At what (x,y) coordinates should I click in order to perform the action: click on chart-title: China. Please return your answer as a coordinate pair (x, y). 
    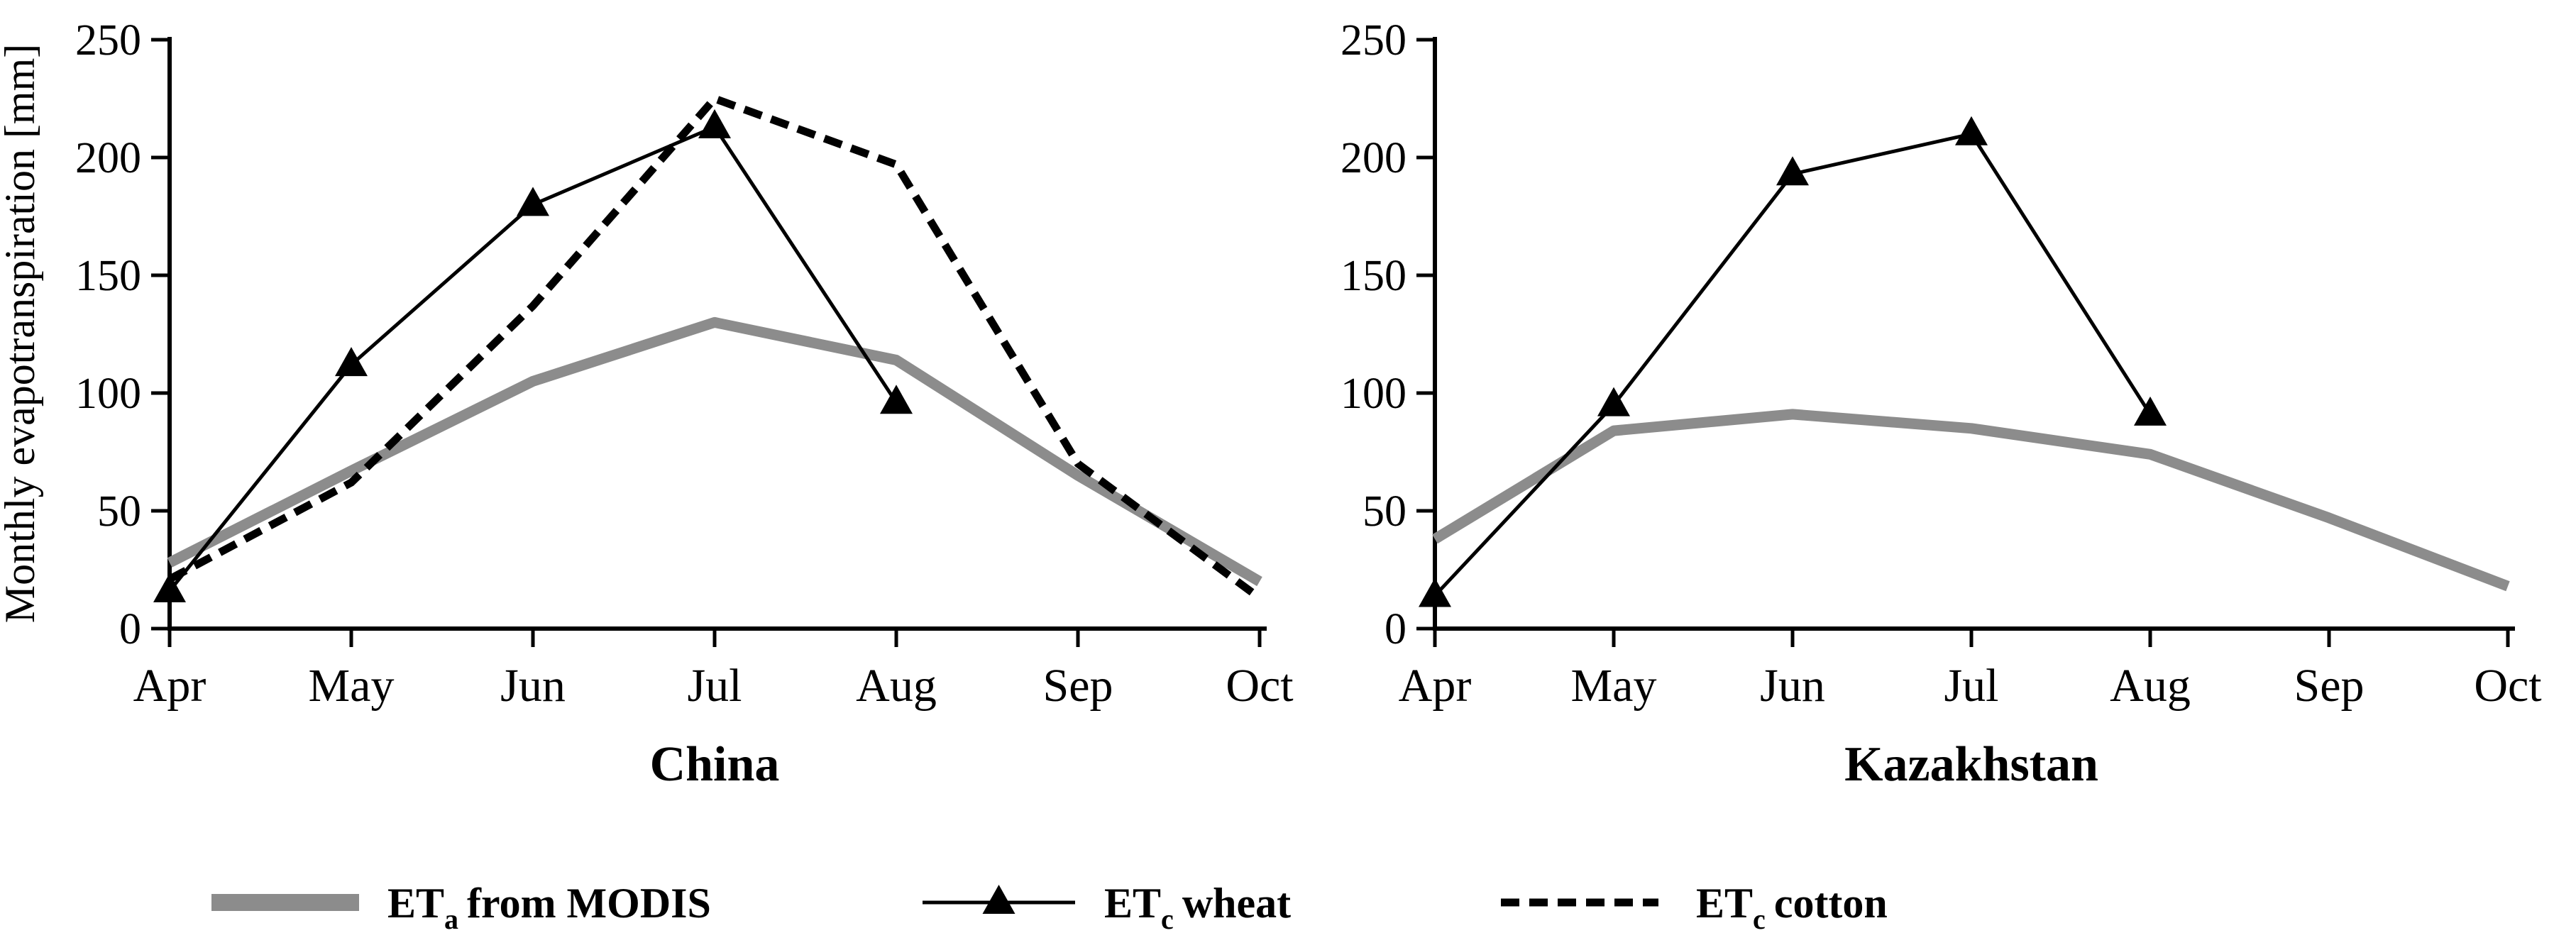
    Looking at the image, I should click on (715, 764).